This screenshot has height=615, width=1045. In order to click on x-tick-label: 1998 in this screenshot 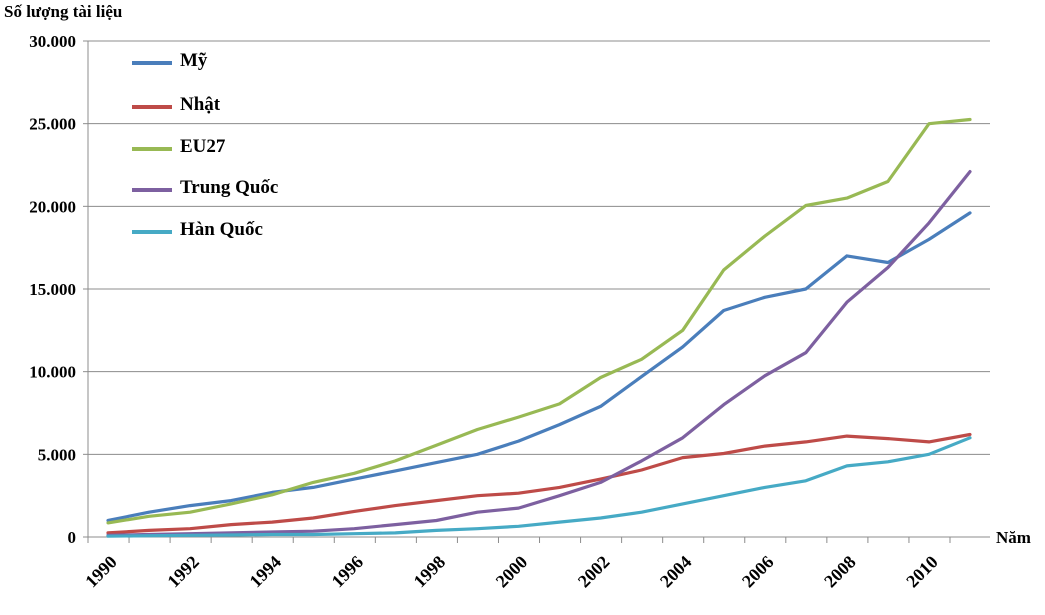, I will do `click(430, 572)`.